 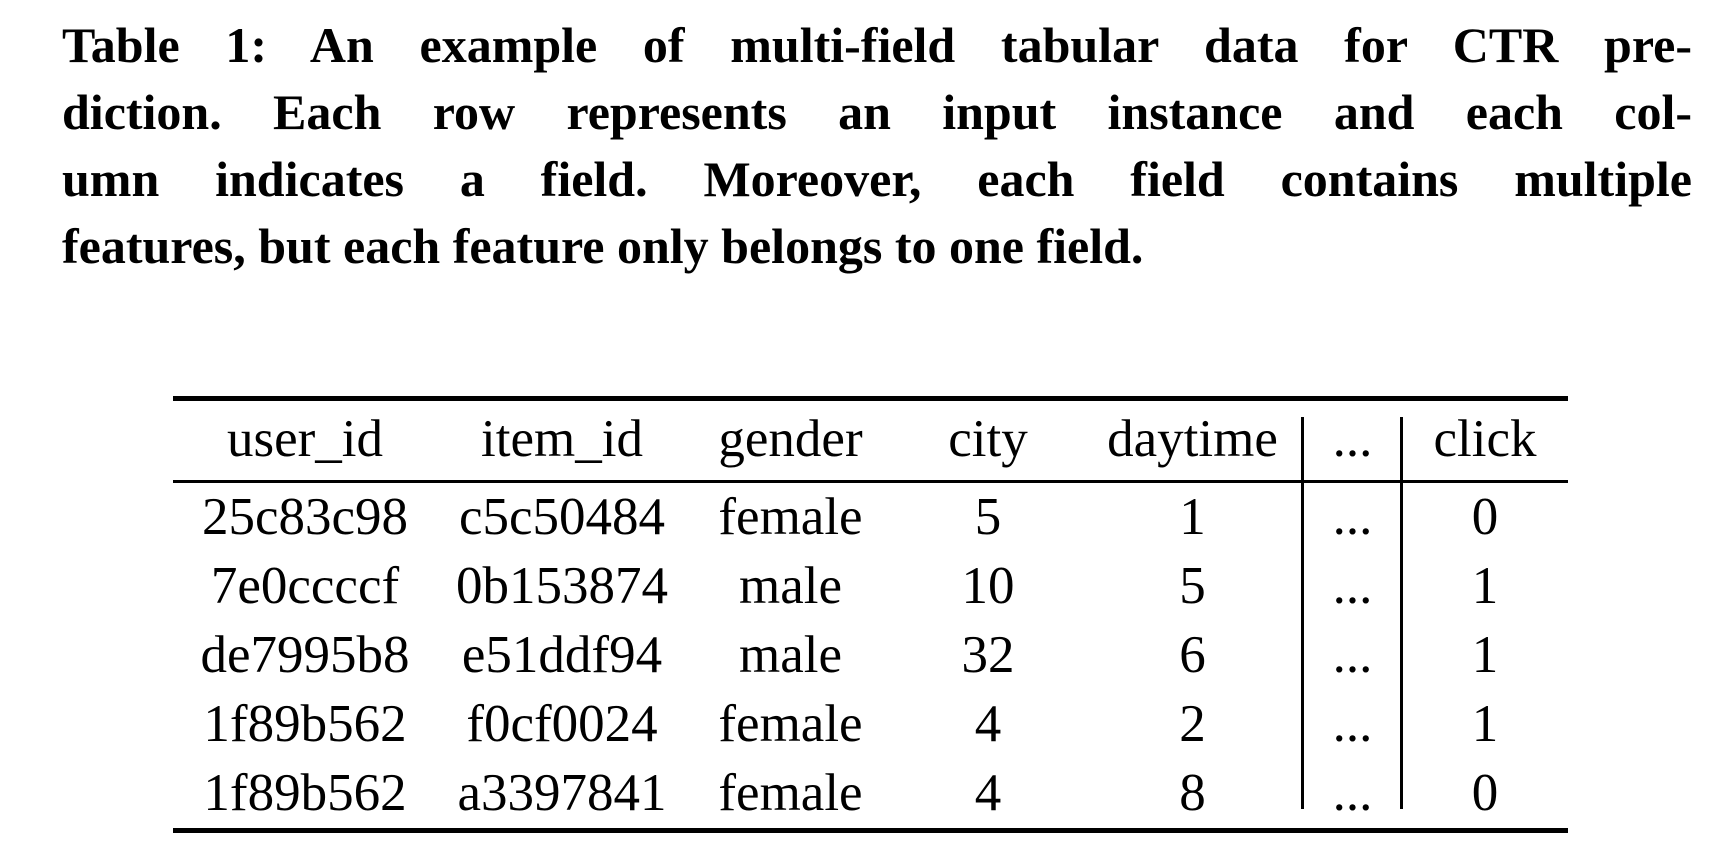 I want to click on table-row: de7995b8 e51ddf94 male 32 6... 1, so click(x=870, y=655).